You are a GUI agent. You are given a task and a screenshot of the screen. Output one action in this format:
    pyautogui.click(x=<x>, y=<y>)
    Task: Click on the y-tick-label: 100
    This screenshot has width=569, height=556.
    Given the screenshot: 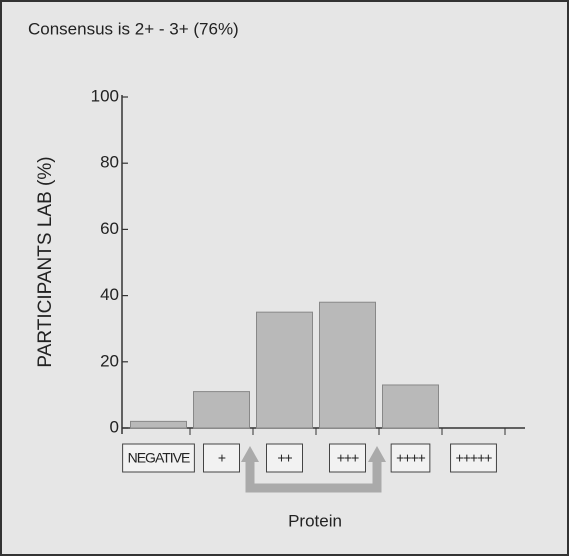 What is the action you would take?
    pyautogui.click(x=105, y=95)
    